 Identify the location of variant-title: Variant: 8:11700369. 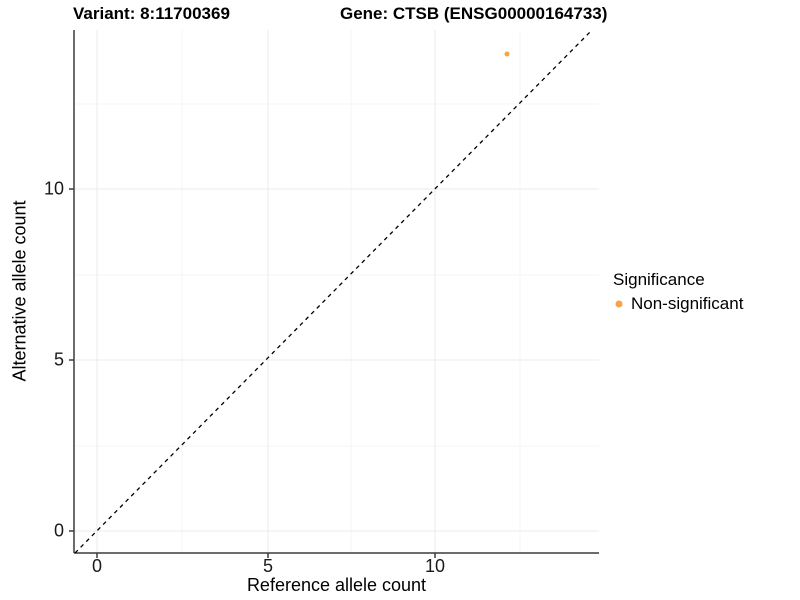
(151, 13).